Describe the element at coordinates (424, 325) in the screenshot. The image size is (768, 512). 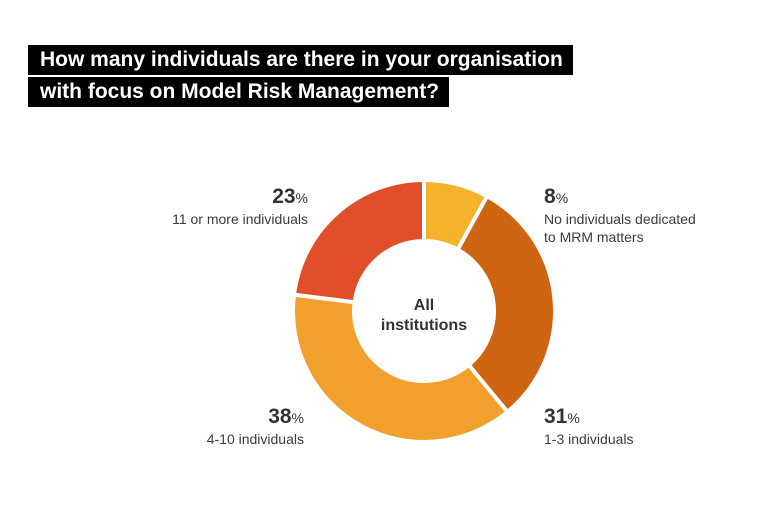
I see `center-label-line-2: institutions` at that location.